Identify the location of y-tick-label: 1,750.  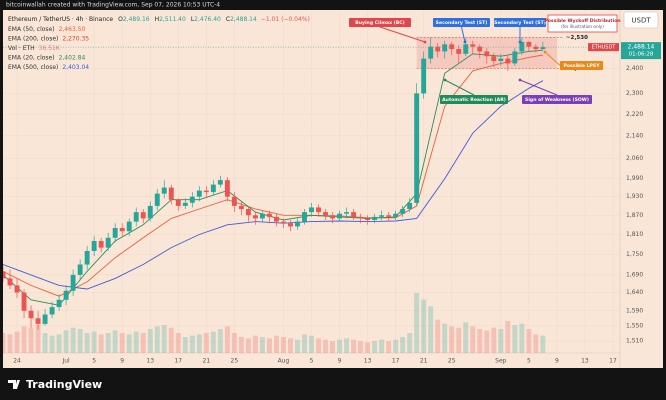
(634, 254).